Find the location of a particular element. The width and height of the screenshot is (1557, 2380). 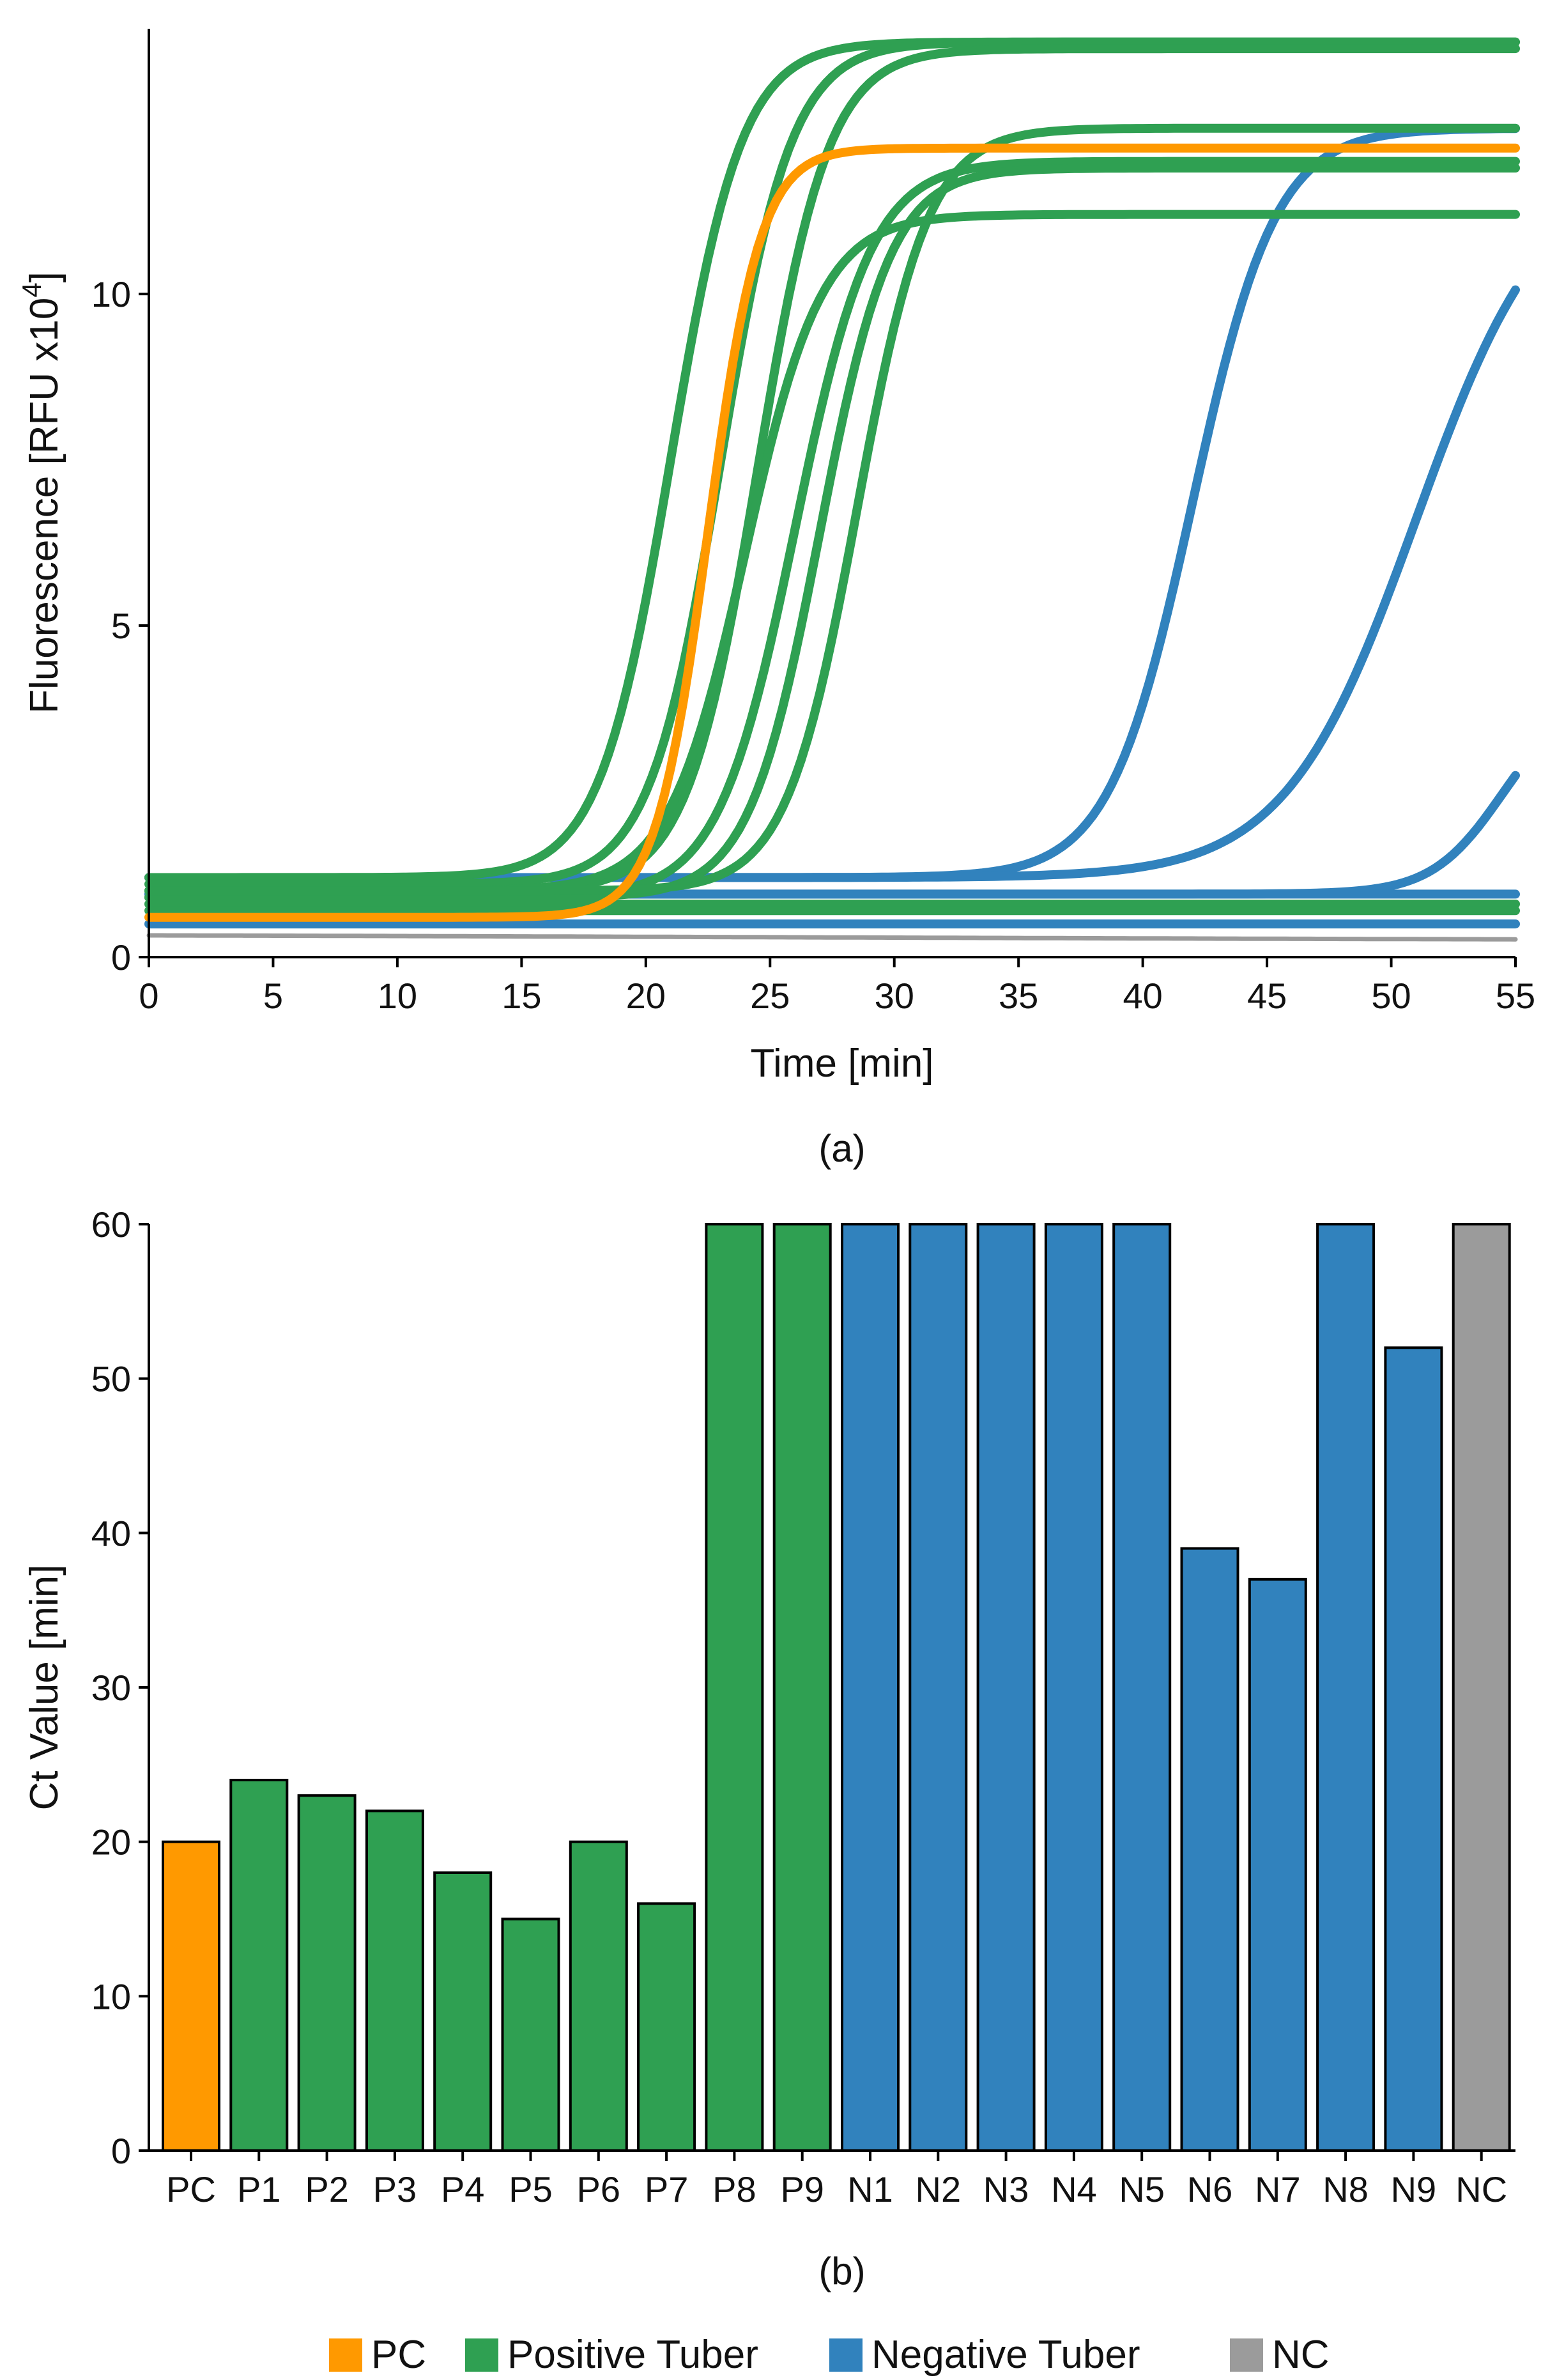

x-tick-label: 5 is located at coordinates (273, 996).